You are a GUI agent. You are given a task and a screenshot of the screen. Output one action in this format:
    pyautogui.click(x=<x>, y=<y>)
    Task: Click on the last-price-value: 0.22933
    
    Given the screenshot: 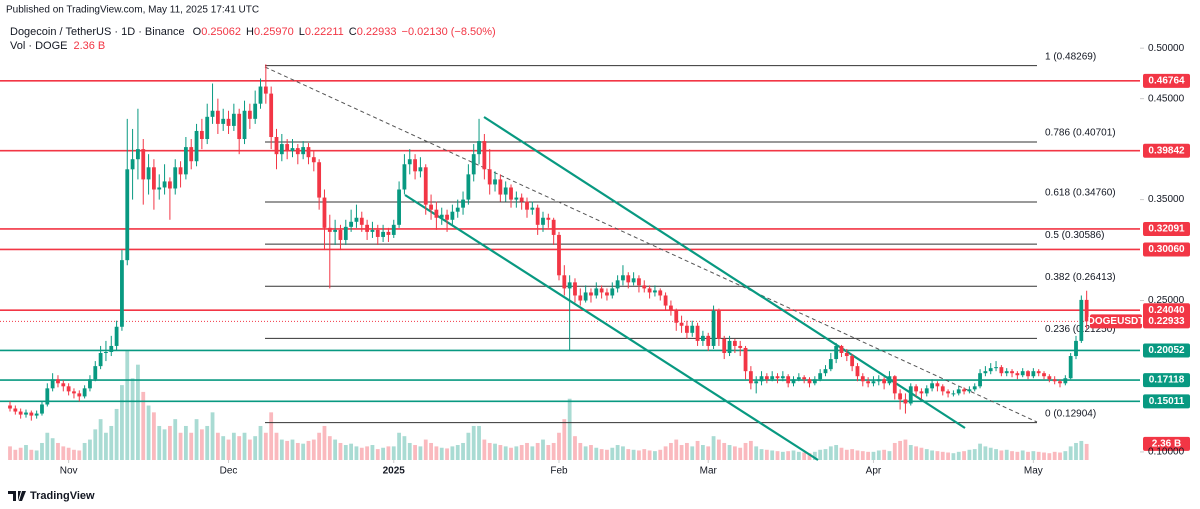 What is the action you would take?
    pyautogui.click(x=1166, y=321)
    